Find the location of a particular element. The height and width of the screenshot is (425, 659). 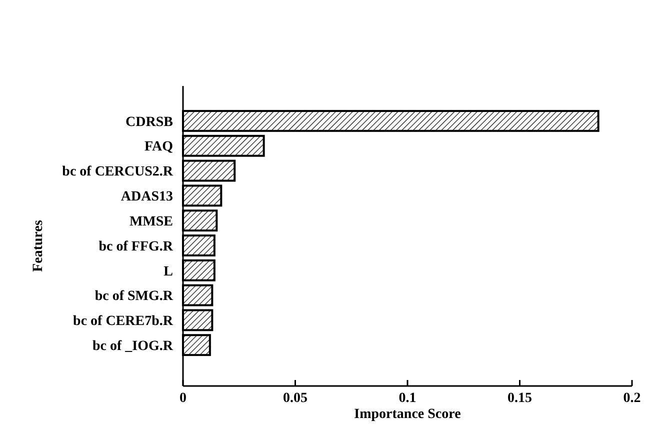

x-tick-label: 0.1 is located at coordinates (407, 398).